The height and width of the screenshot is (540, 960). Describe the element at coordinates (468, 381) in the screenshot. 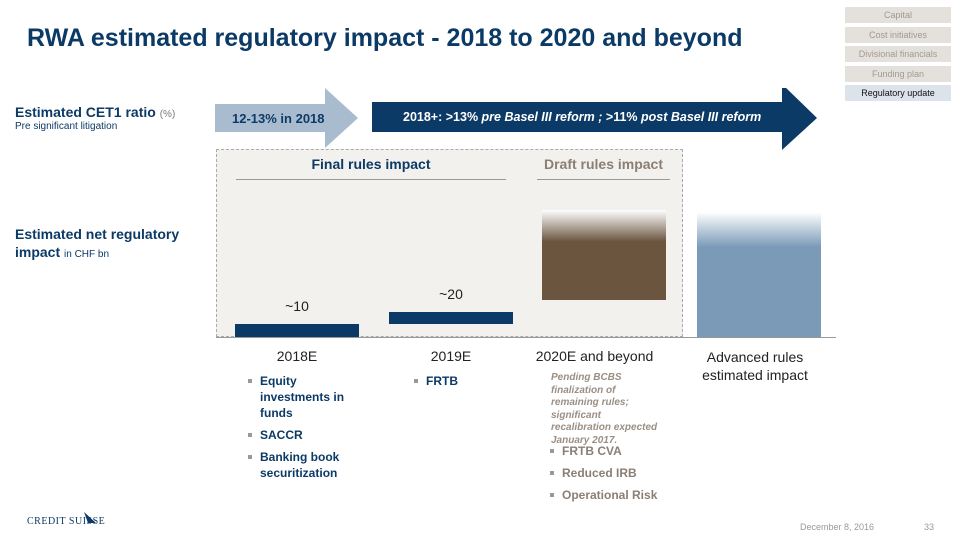

I see `bullet-item: FRTB` at that location.